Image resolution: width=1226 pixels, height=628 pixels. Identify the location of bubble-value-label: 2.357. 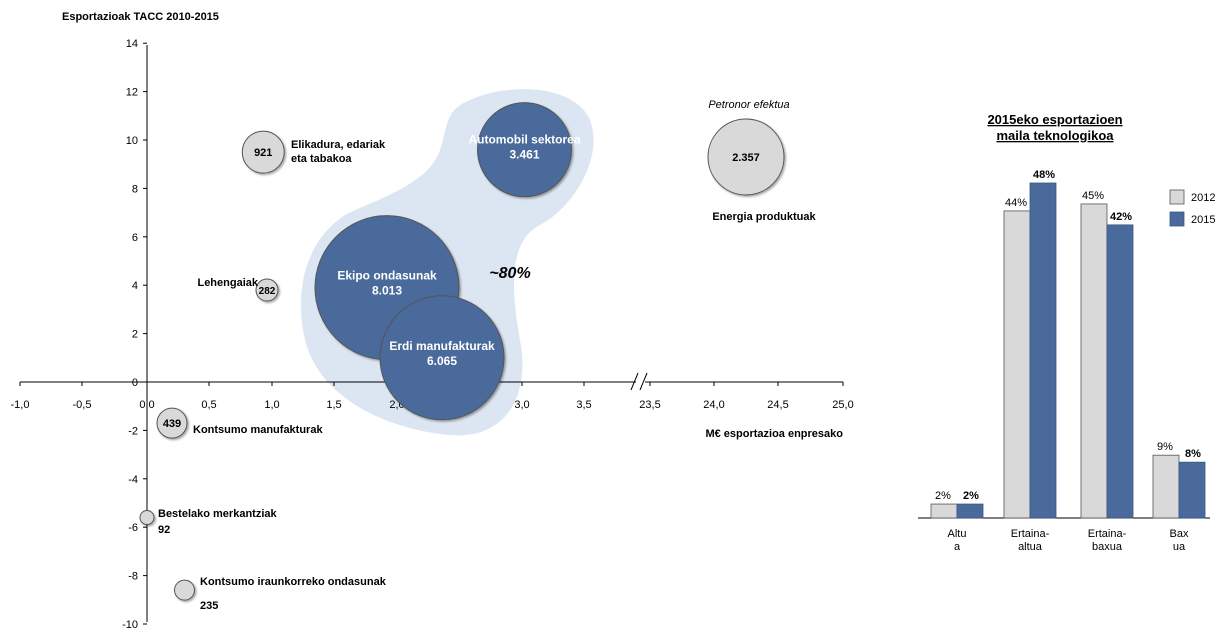
(746, 158).